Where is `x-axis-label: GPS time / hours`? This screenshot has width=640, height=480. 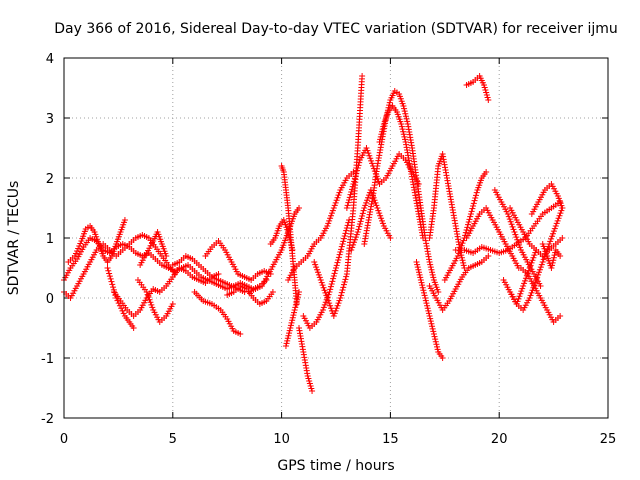
x-axis-label: GPS time / hours is located at coordinates (335, 466).